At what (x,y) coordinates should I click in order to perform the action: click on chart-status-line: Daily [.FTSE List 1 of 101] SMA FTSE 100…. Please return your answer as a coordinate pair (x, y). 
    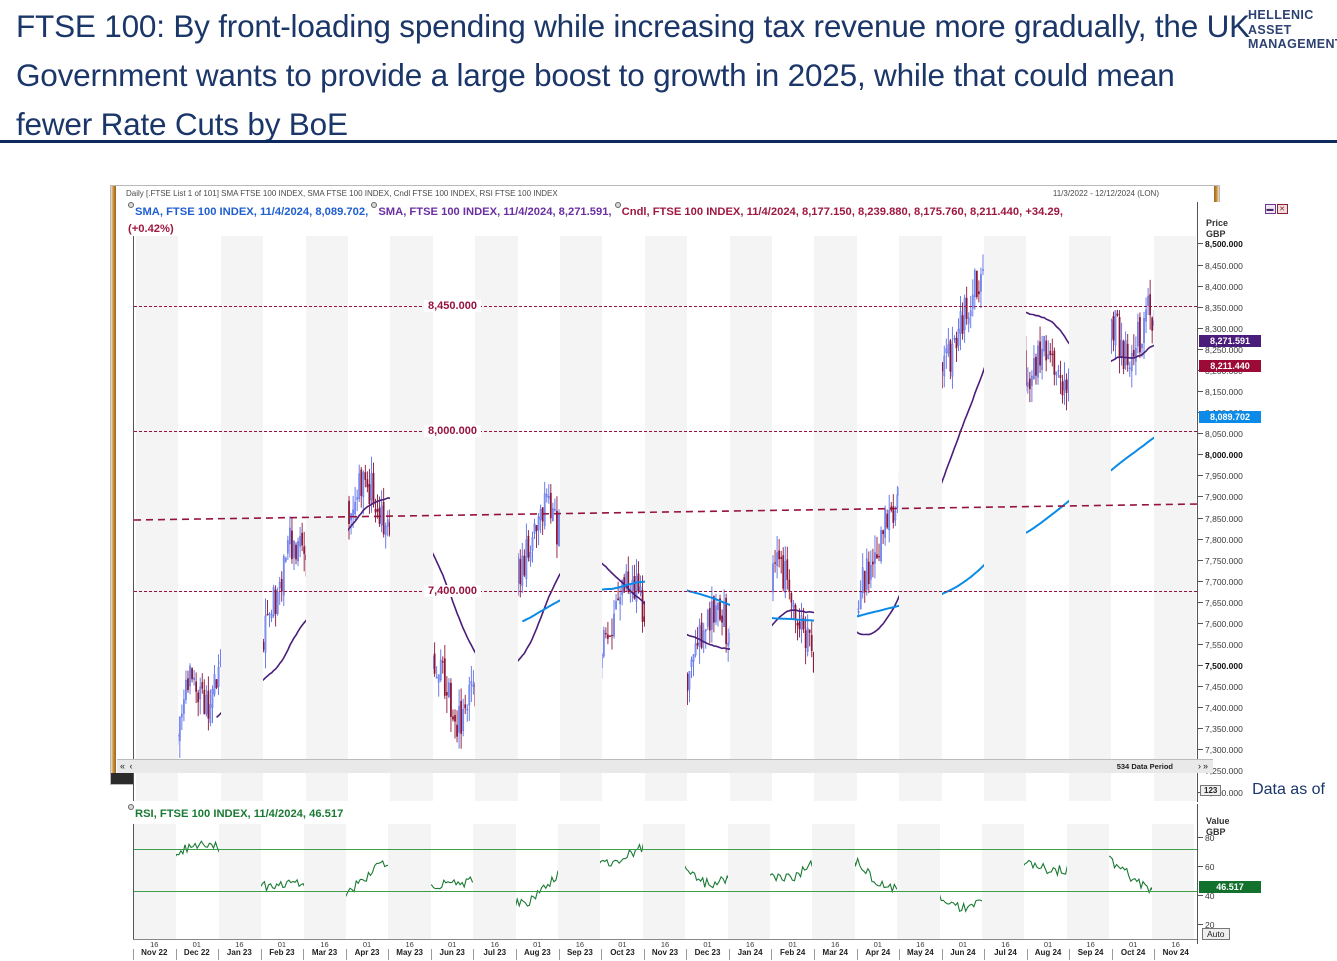
    Looking at the image, I should click on (342, 193).